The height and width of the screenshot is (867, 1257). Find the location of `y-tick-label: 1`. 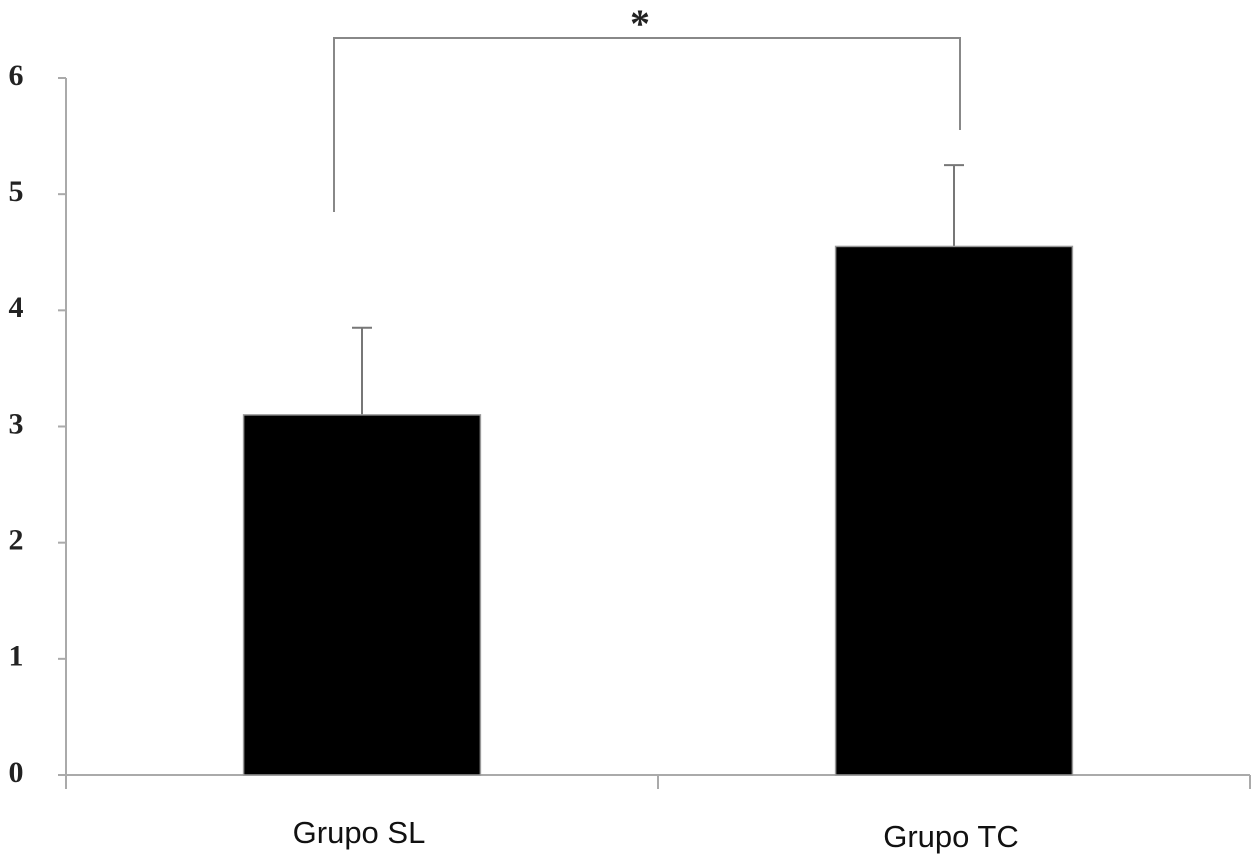

y-tick-label: 1 is located at coordinates (16, 656).